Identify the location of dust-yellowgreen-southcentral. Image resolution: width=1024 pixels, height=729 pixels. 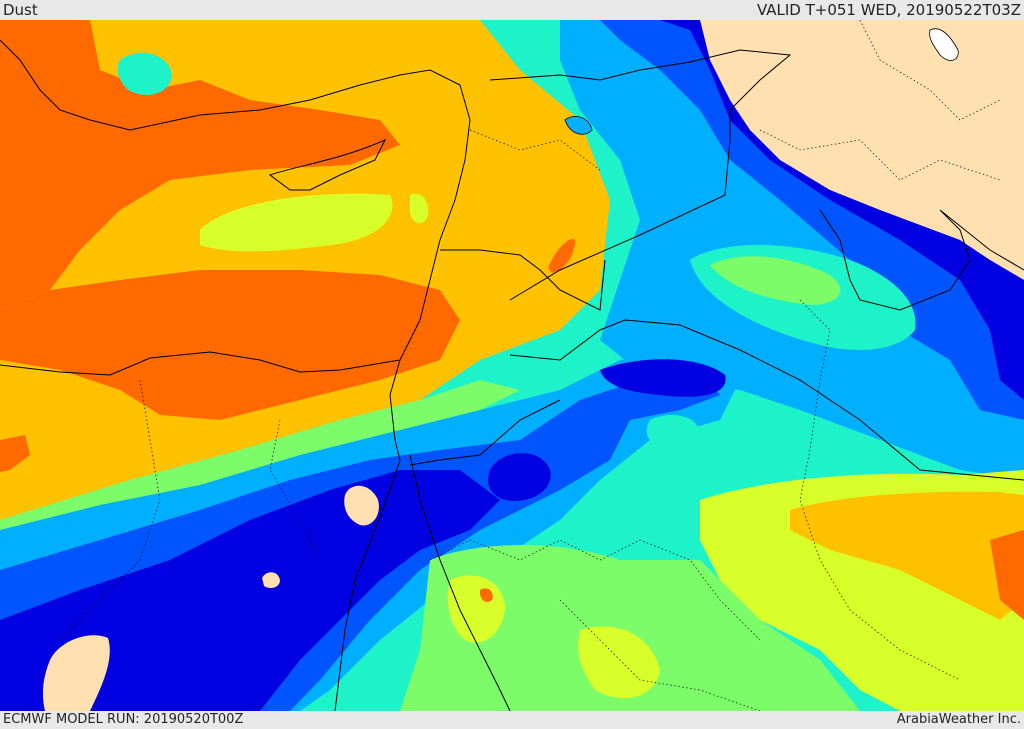
(619, 662).